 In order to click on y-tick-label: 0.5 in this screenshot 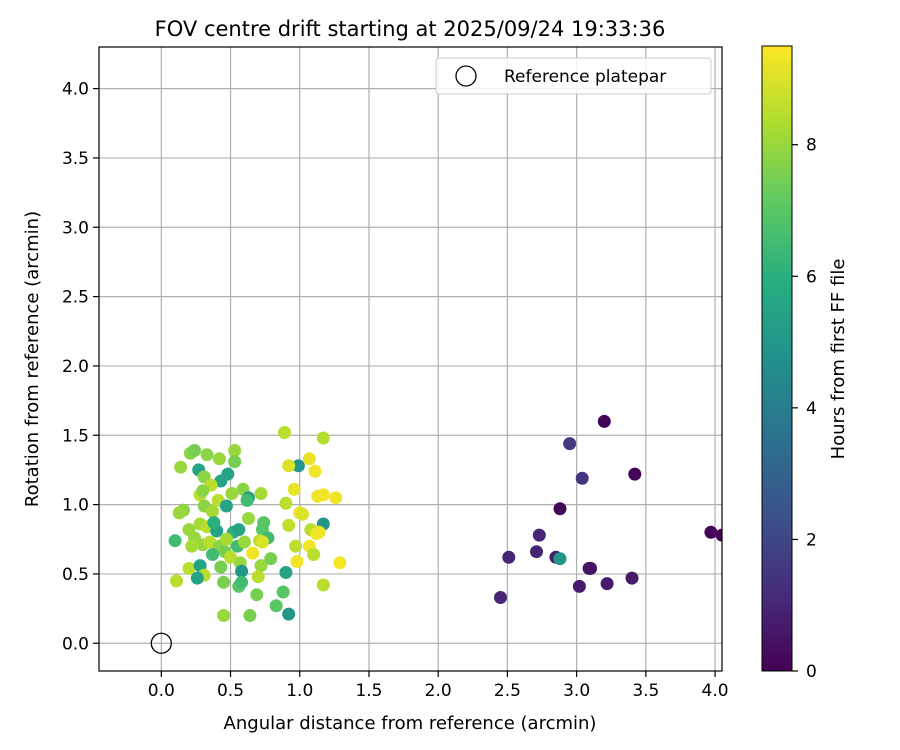, I will do `click(75, 575)`.